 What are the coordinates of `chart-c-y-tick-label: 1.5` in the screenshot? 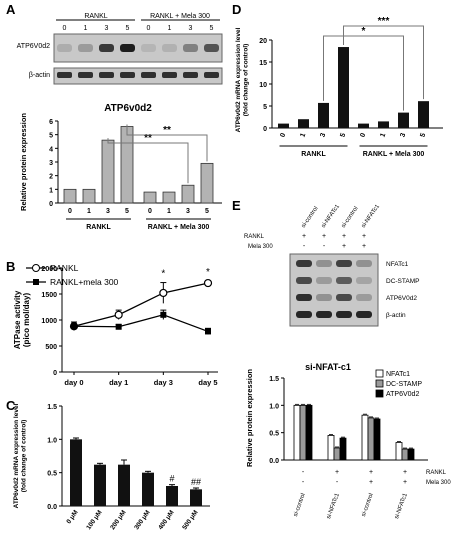 It's located at (52, 407).